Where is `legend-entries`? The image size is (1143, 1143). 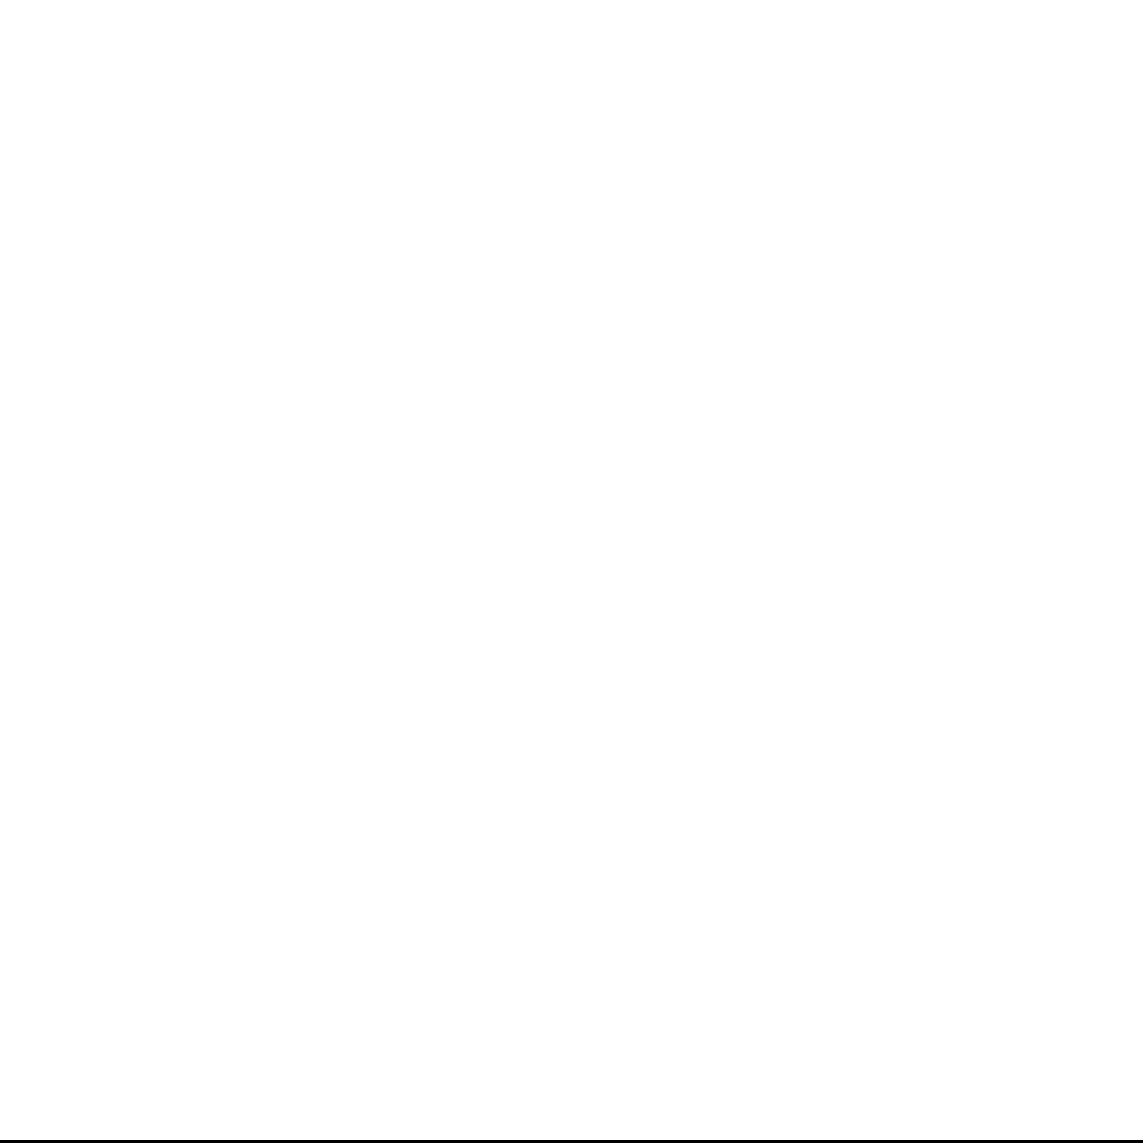 legend-entries is located at coordinates (571, 1073).